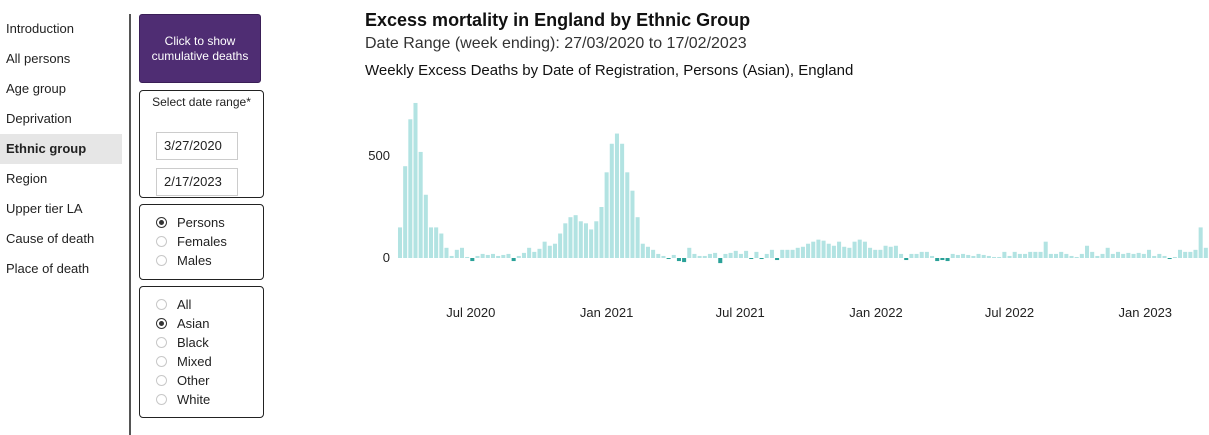 This screenshot has height=435, width=1209. I want to click on x-tick-label: Jan 2022, so click(876, 312).